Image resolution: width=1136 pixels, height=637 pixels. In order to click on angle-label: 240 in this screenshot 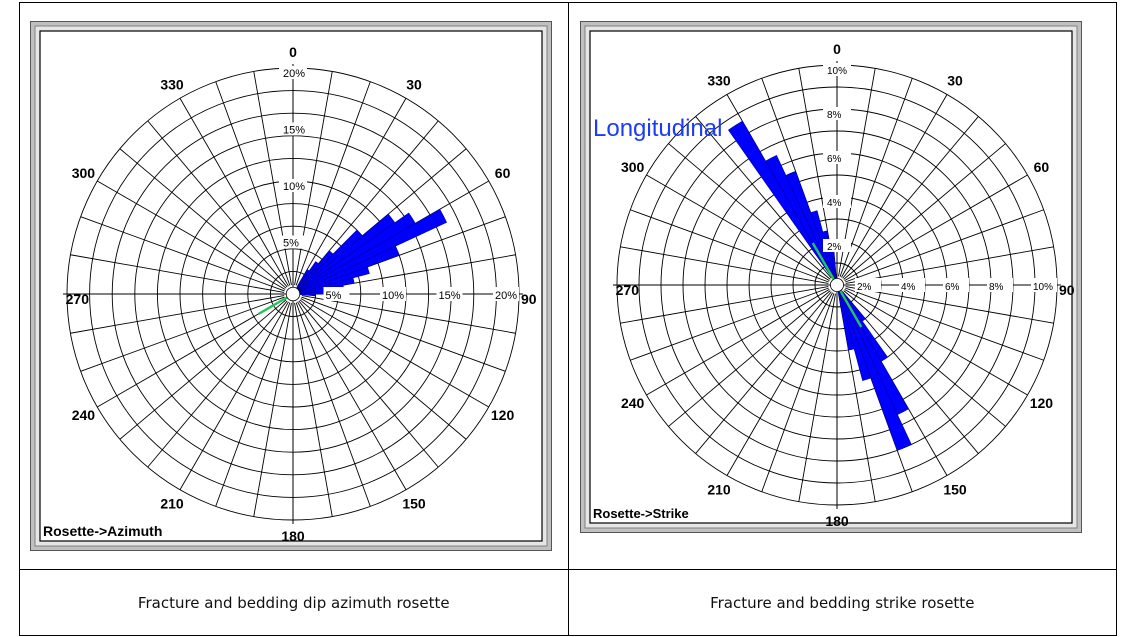, I will do `click(632, 403)`.